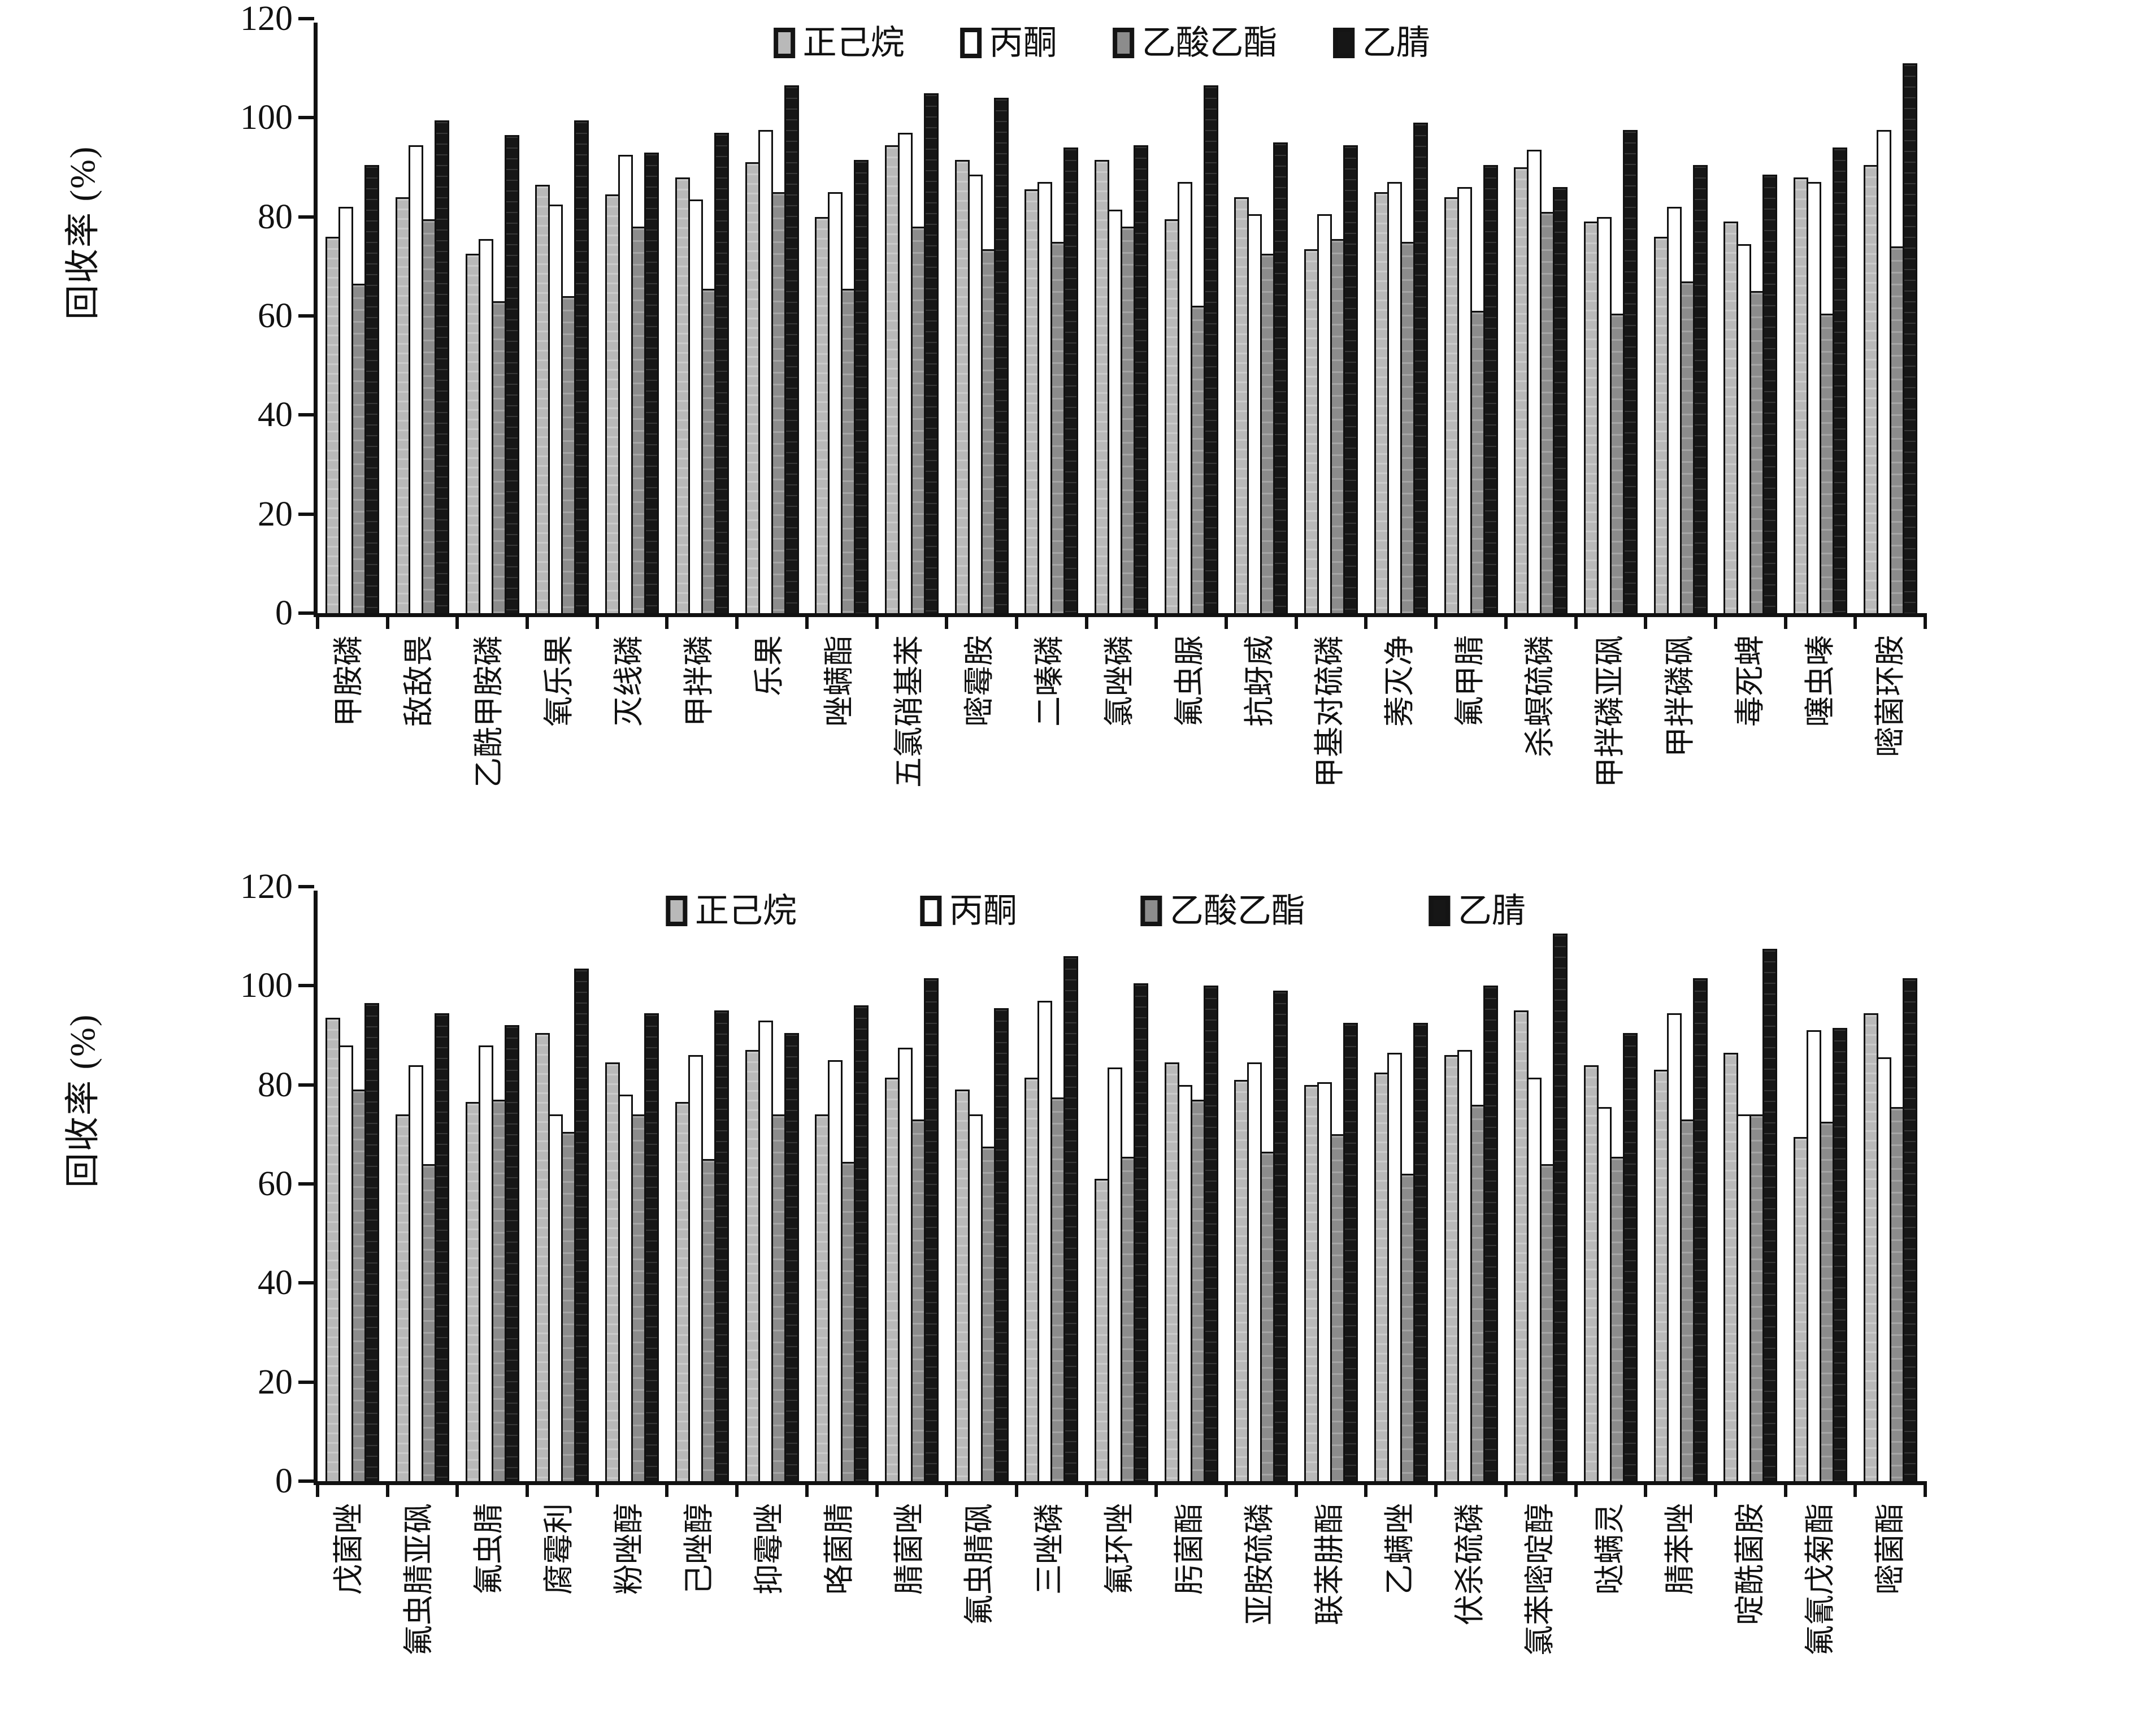  I want to click on legend-item: 乙腈, so click(1477, 911).